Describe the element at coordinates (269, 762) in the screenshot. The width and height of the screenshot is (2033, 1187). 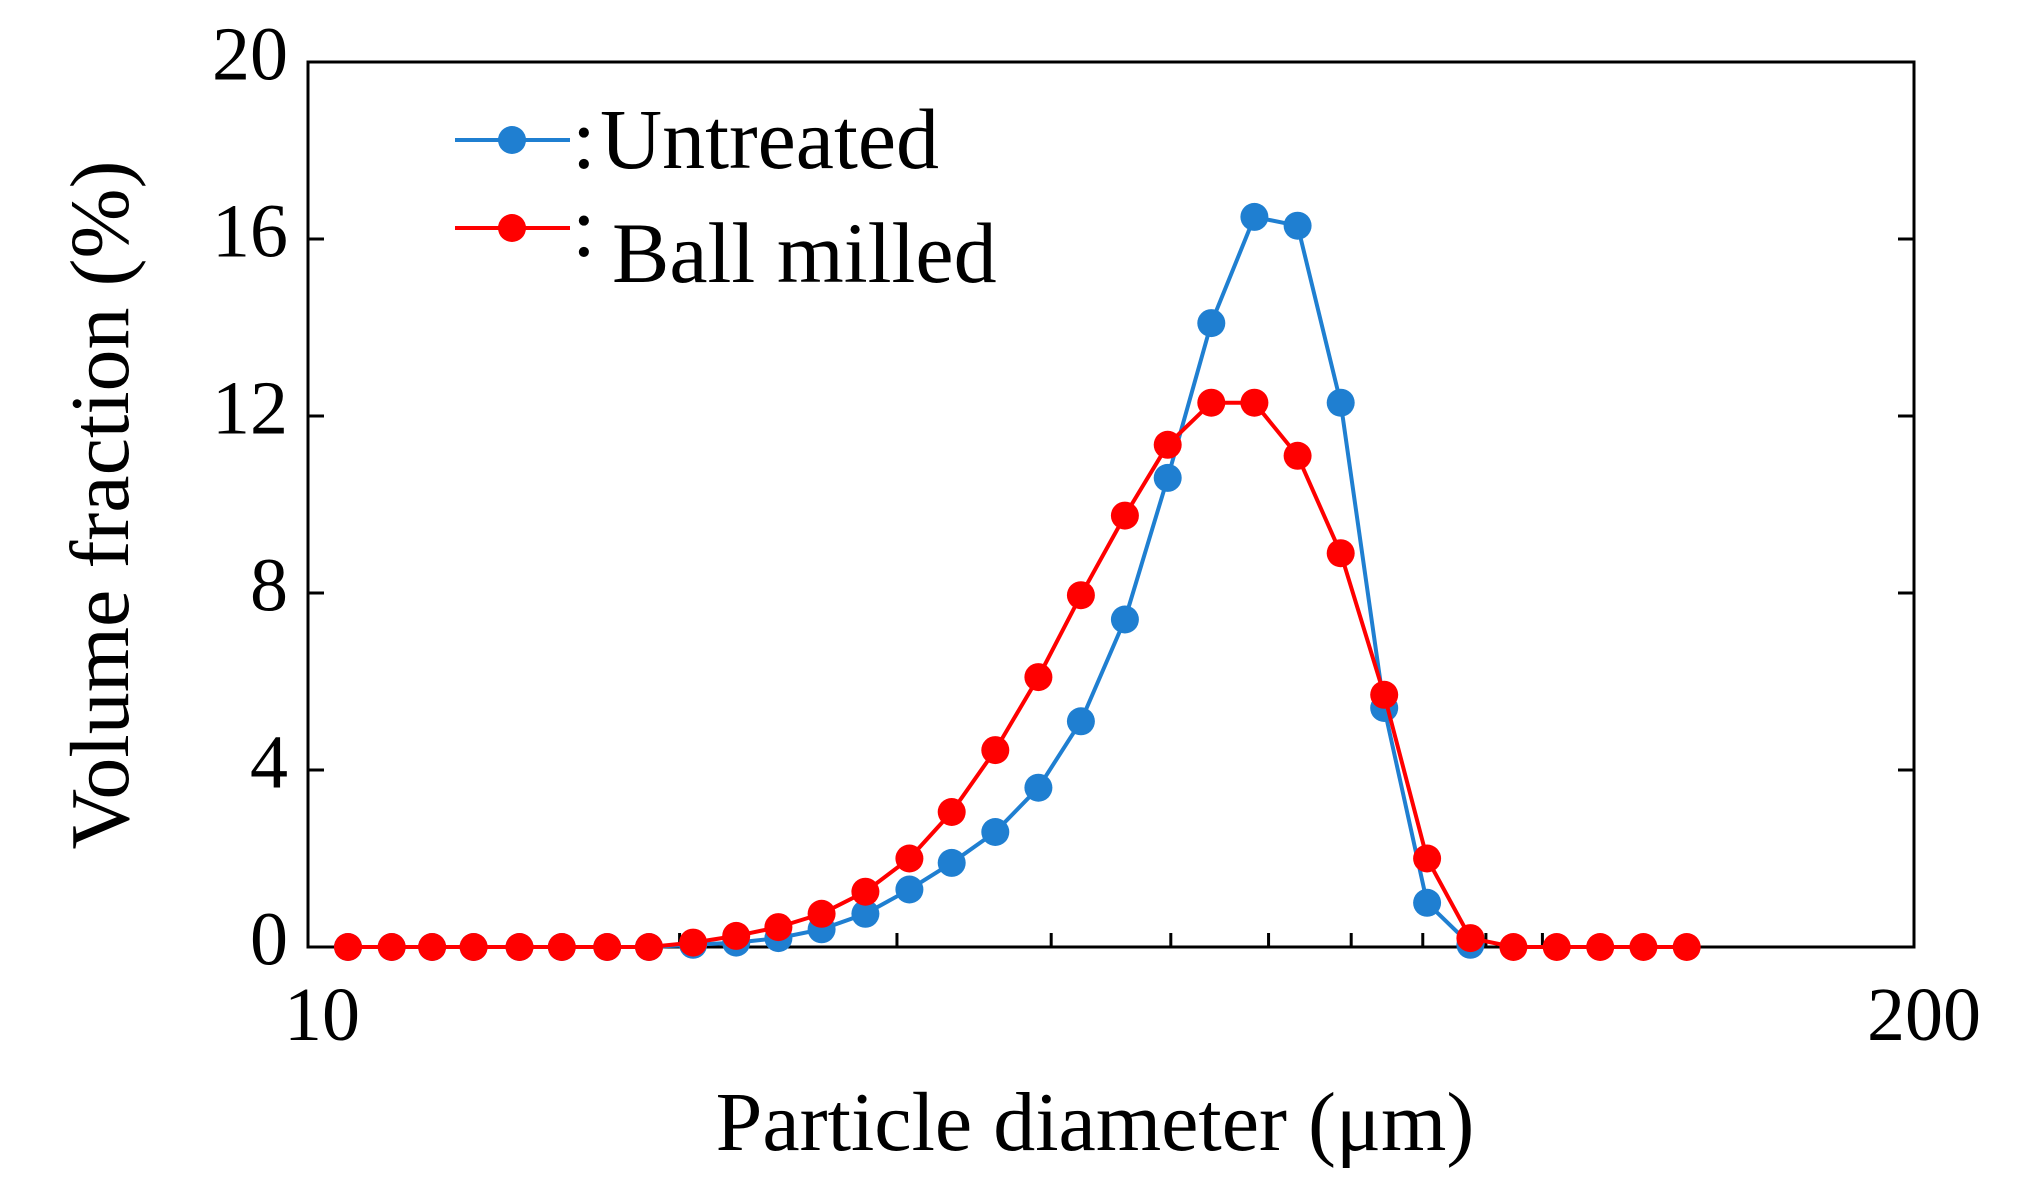
I see `y-tick-label-4: 4` at that location.